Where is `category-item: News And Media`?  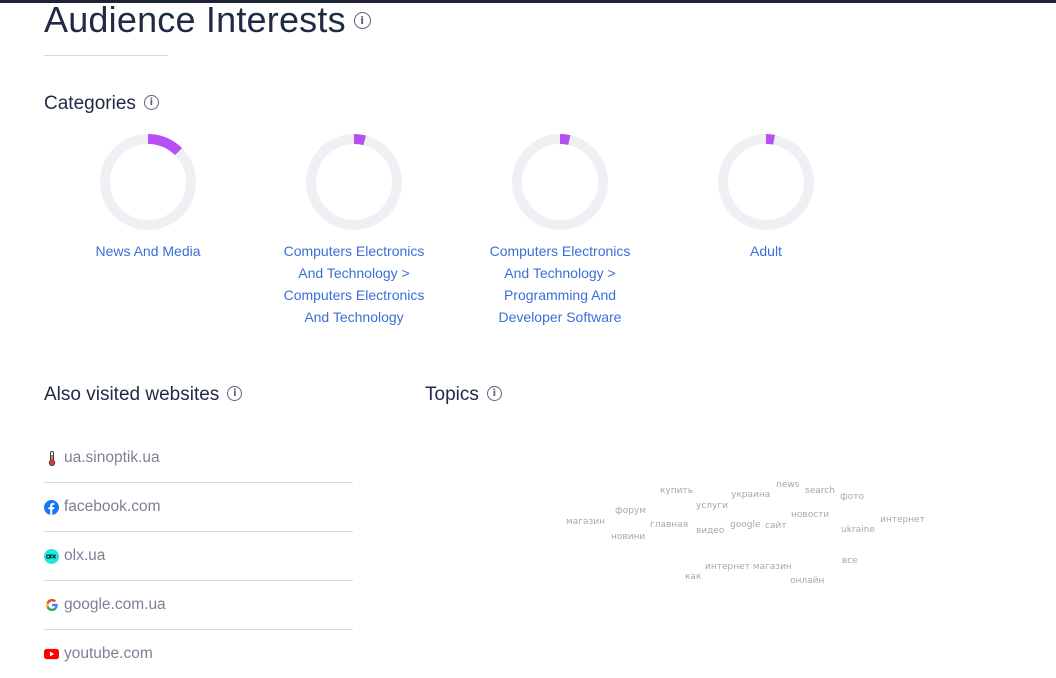
category-item: News And Media is located at coordinates (148, 197).